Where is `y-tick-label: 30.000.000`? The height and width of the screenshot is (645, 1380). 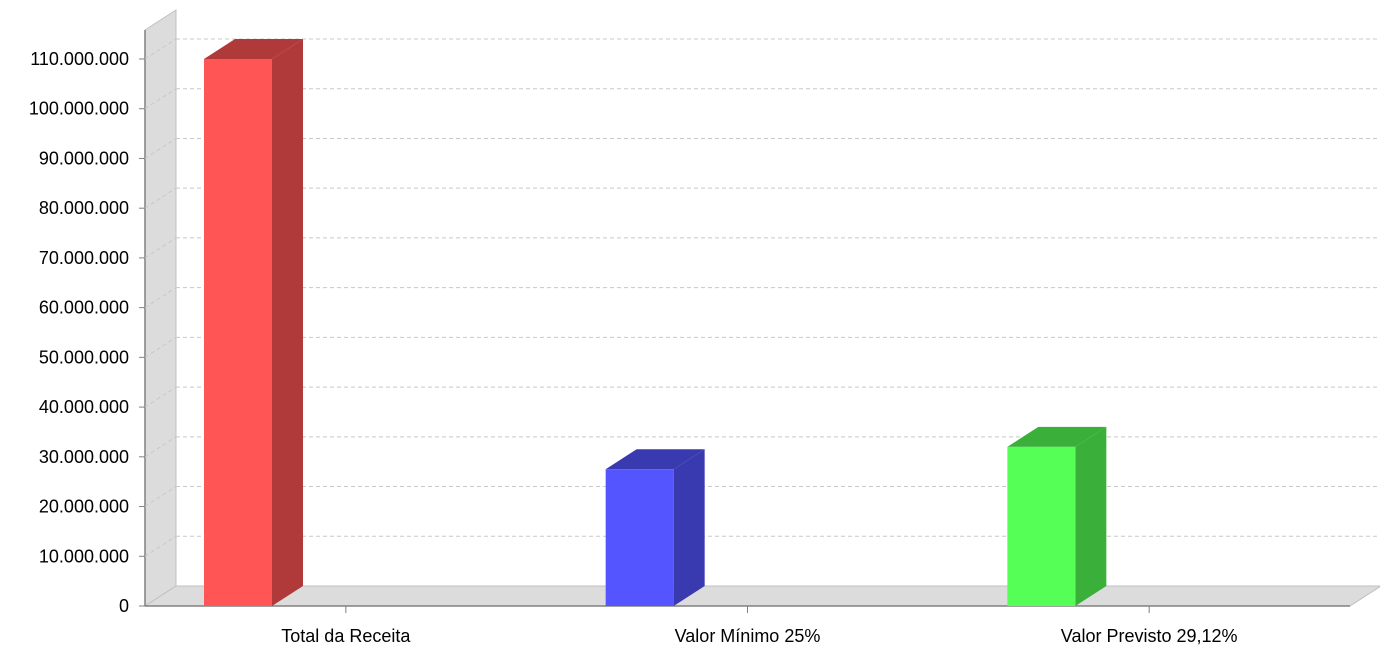
y-tick-label: 30.000.000 is located at coordinates (84, 457).